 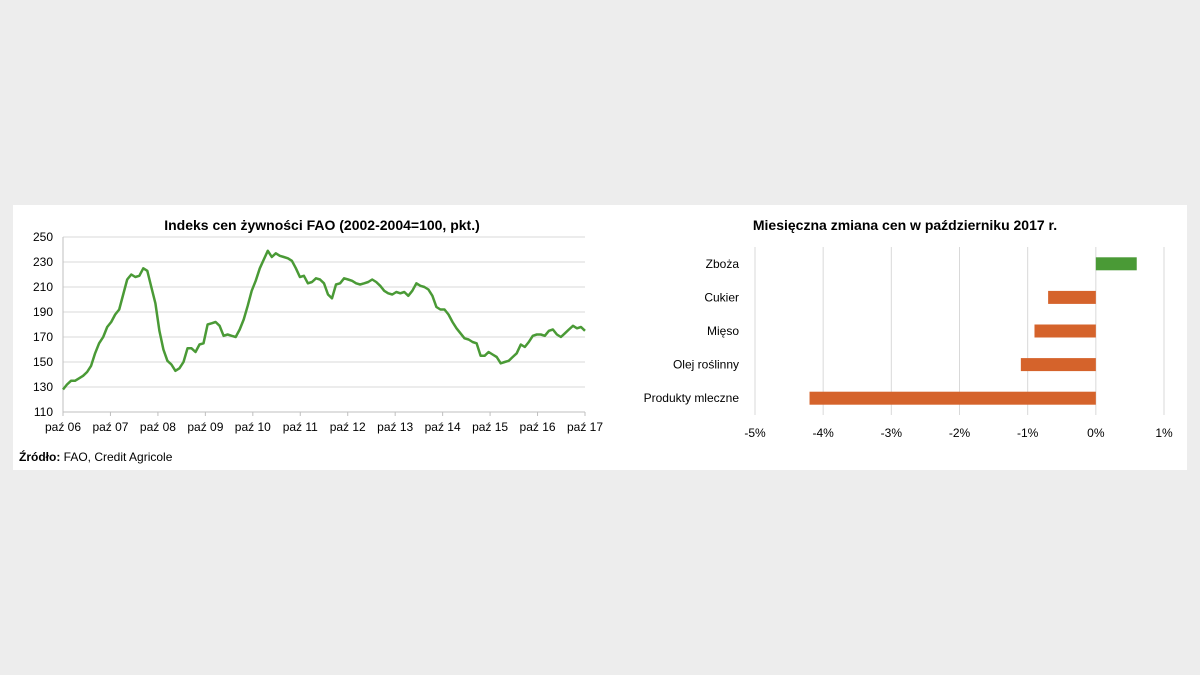 What do you see at coordinates (585, 427) in the screenshot?
I see `x-tick-label: paź 17` at bounding box center [585, 427].